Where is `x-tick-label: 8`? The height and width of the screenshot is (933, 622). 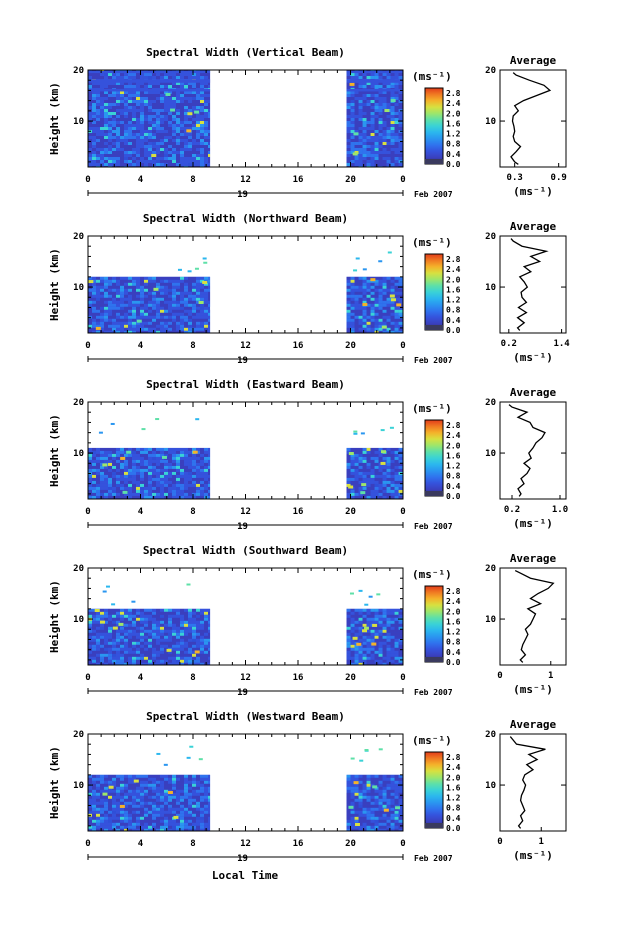
x-tick-label: 8 is located at coordinates (192, 678).